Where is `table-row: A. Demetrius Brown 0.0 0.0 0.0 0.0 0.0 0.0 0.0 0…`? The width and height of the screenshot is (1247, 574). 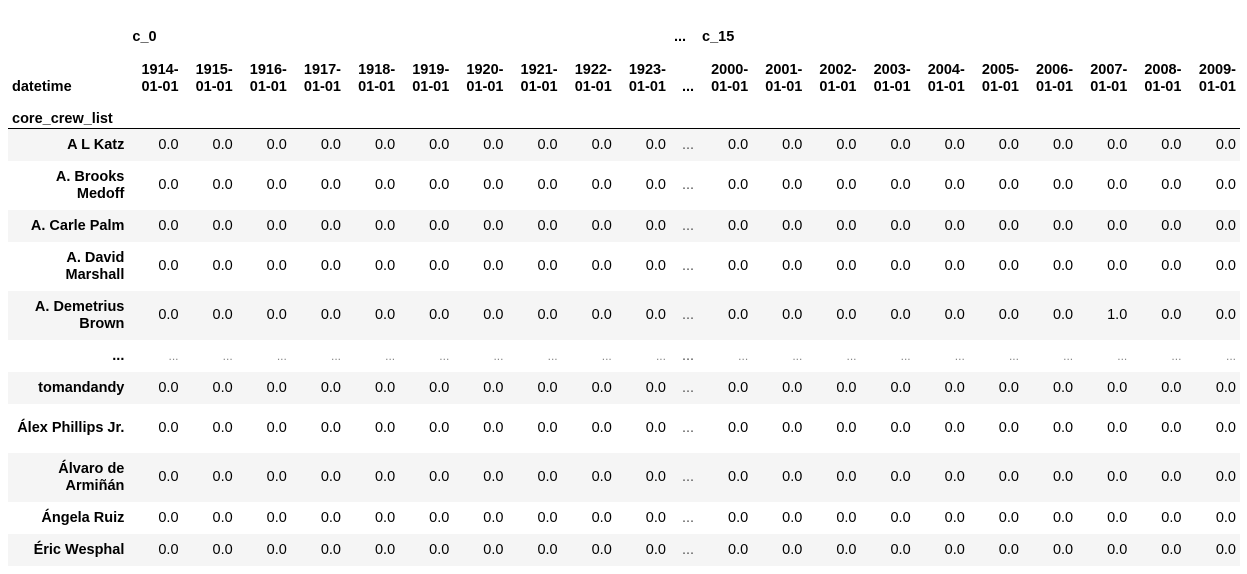
table-row: A. Demetrius Brown 0.0 0.0 0.0 0.0 0.0 0.0 0.0 0… is located at coordinates (624, 315).